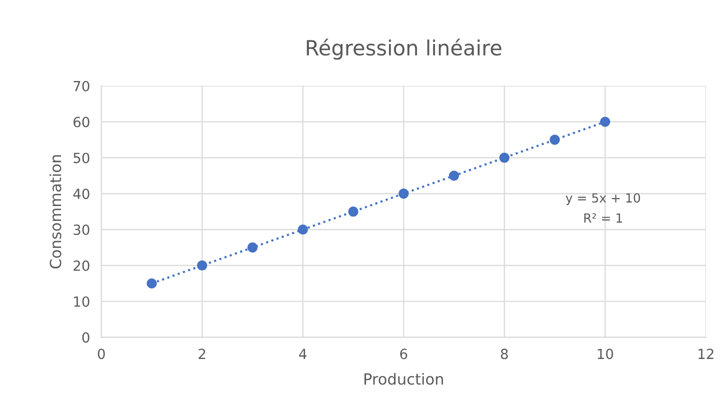 This screenshot has width=724, height=419. I want to click on y-tick-label: 70, so click(82, 86).